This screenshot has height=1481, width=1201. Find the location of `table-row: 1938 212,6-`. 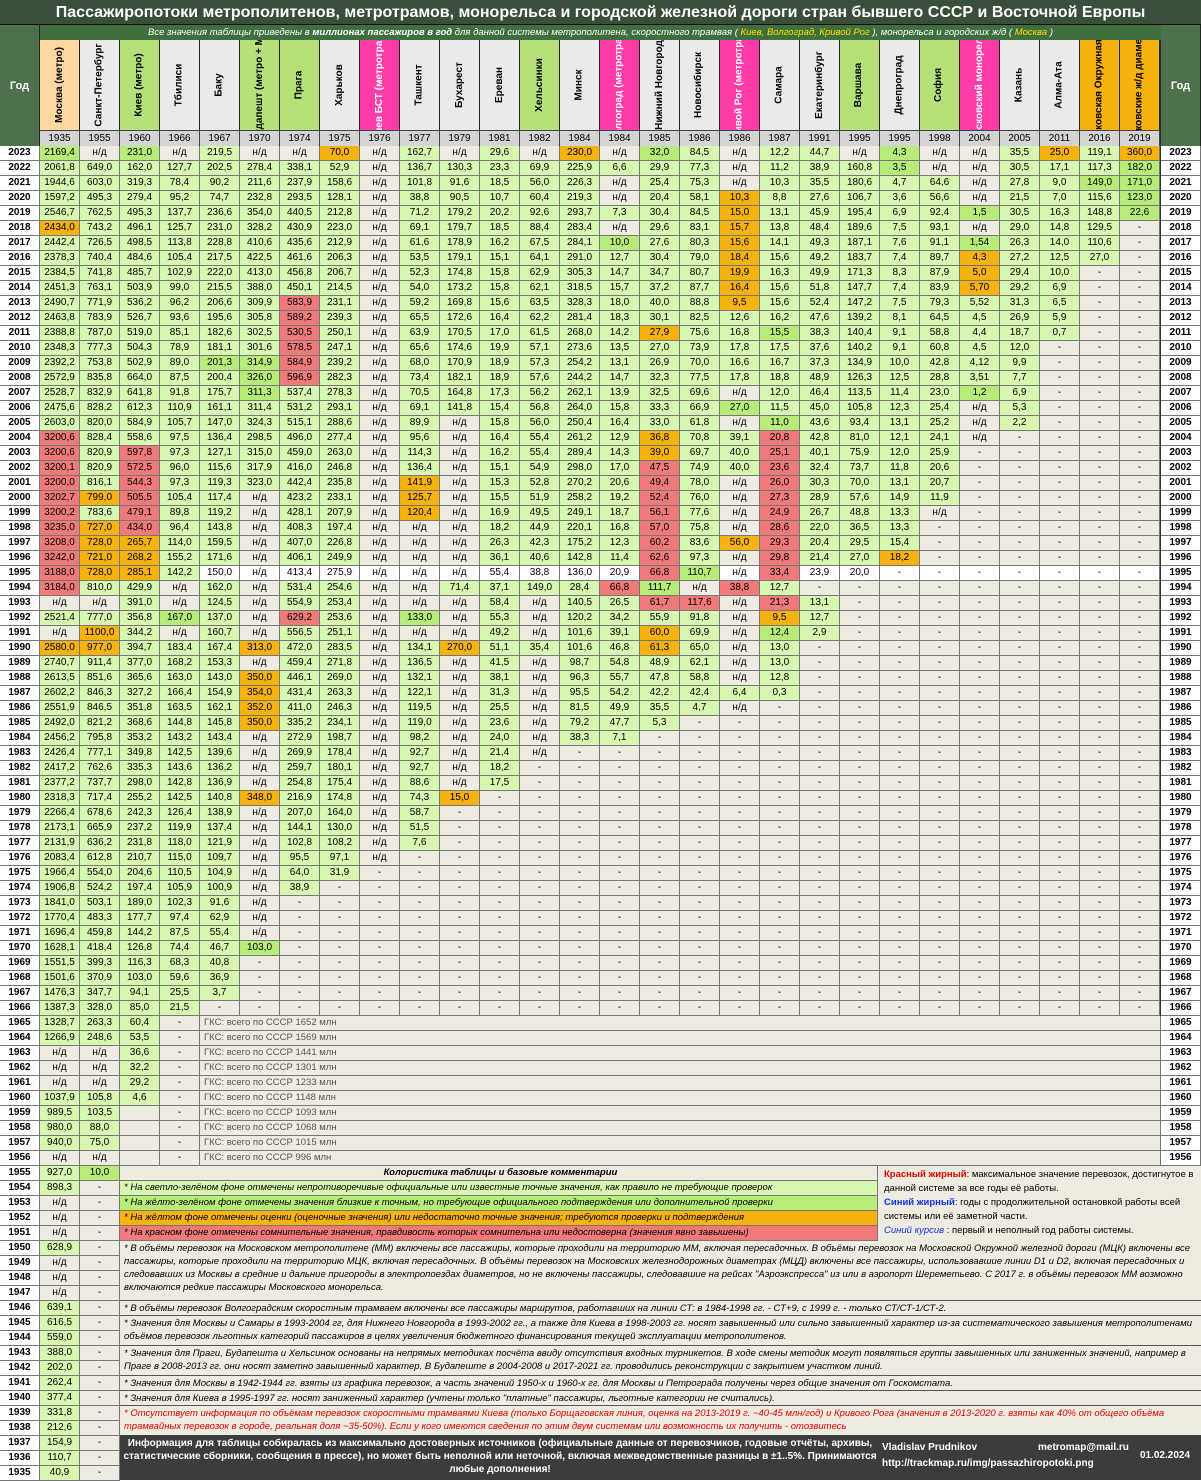

table-row: 1938 212,6- is located at coordinates (60, 1428).